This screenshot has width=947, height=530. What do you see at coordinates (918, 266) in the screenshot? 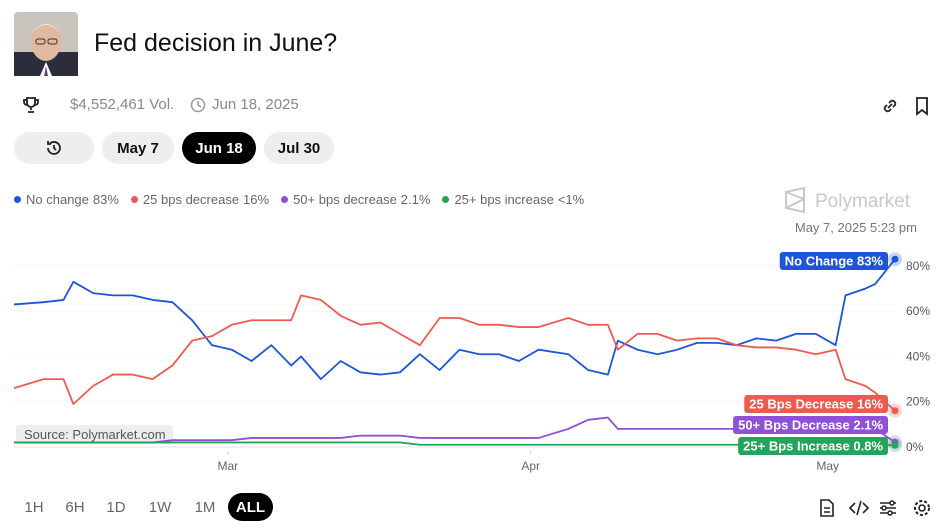
I see `y-tick-label: 80%` at bounding box center [918, 266].